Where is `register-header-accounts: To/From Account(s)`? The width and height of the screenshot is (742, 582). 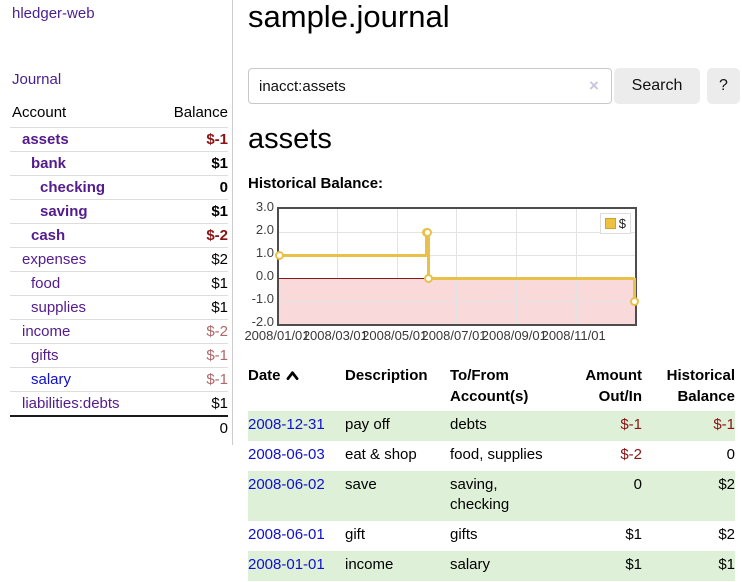
register-header-accounts: To/From Account(s) is located at coordinates (489, 386).